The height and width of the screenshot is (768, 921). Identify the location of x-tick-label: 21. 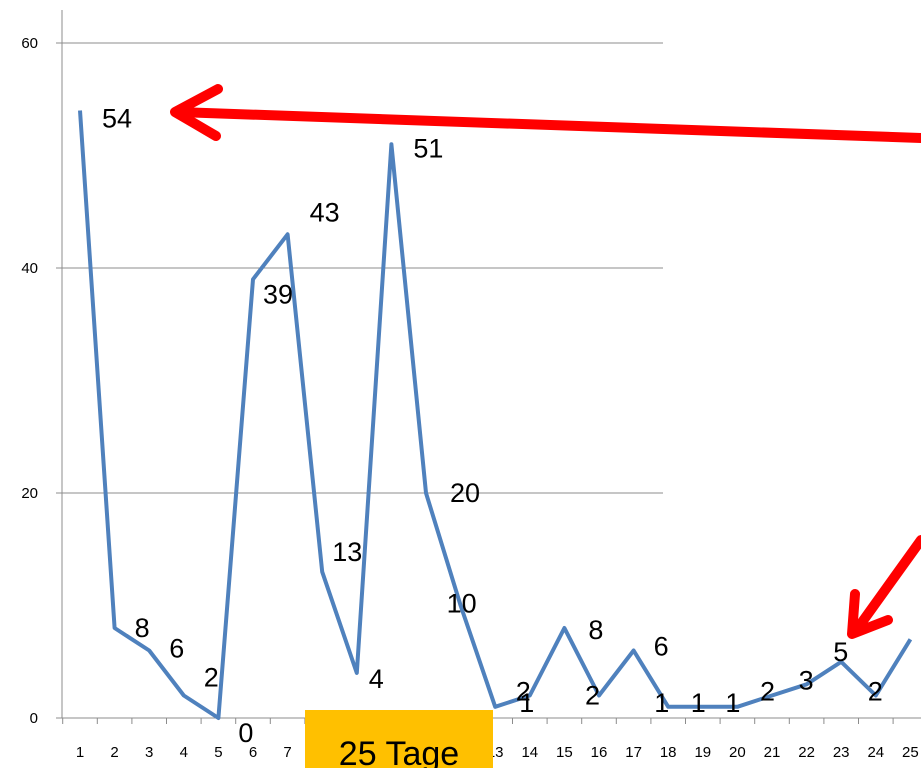
(772, 752).